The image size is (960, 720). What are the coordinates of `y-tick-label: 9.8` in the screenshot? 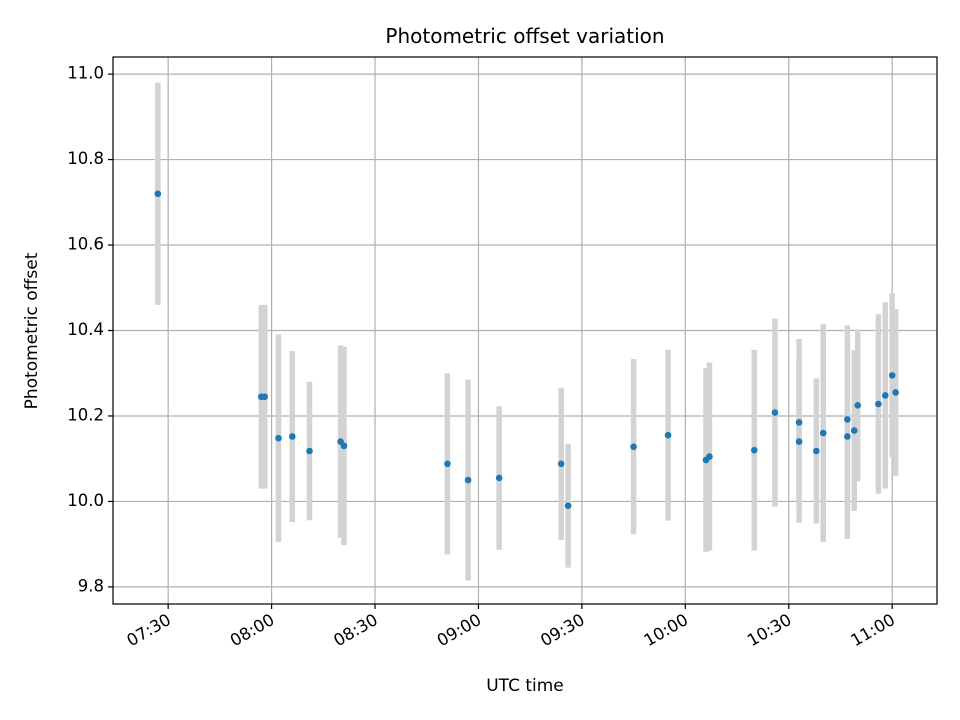 It's located at (91, 585).